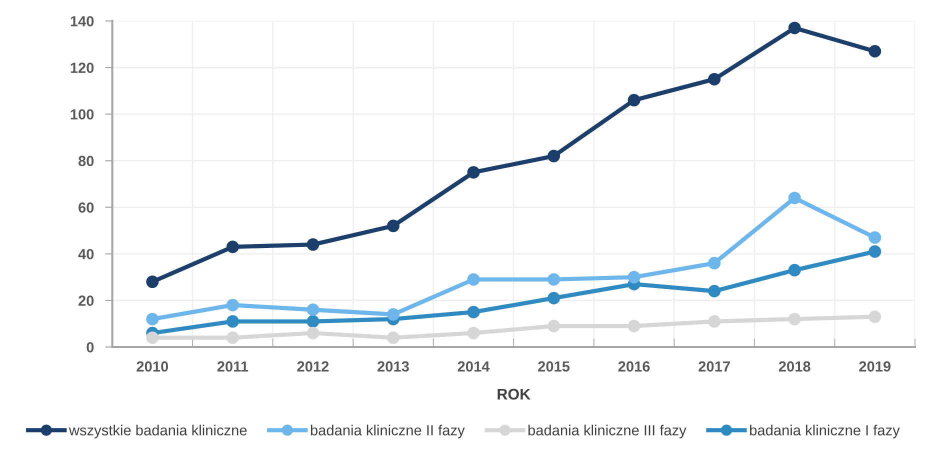 Image resolution: width=928 pixels, height=456 pixels. What do you see at coordinates (82, 67) in the screenshot?
I see `y-tick-label: 120` at bounding box center [82, 67].